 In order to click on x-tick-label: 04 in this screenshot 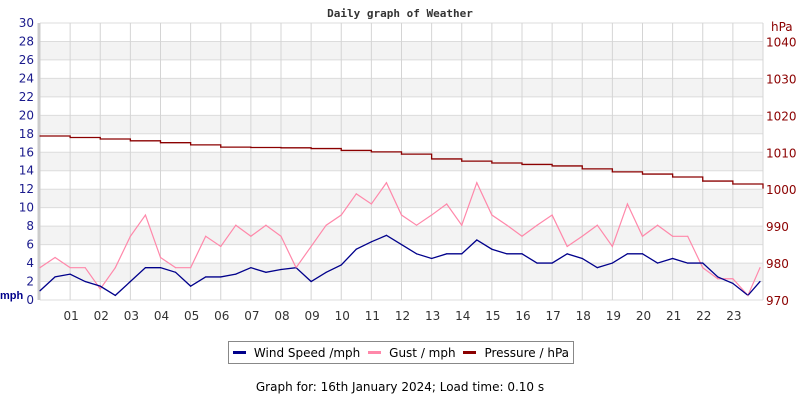, I will do `click(161, 316)`.